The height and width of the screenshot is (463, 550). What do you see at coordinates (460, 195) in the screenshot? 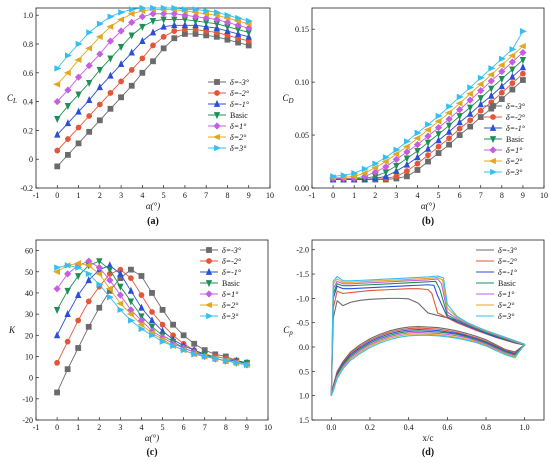
I see `x-tick-label: 6` at bounding box center [460, 195].